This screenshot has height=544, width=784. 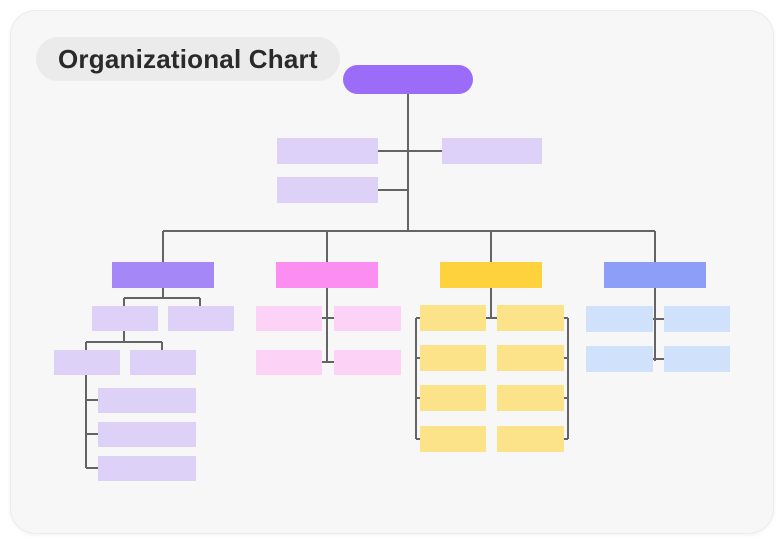 I want to click on org-node-dept-purple, so click(x=163, y=275).